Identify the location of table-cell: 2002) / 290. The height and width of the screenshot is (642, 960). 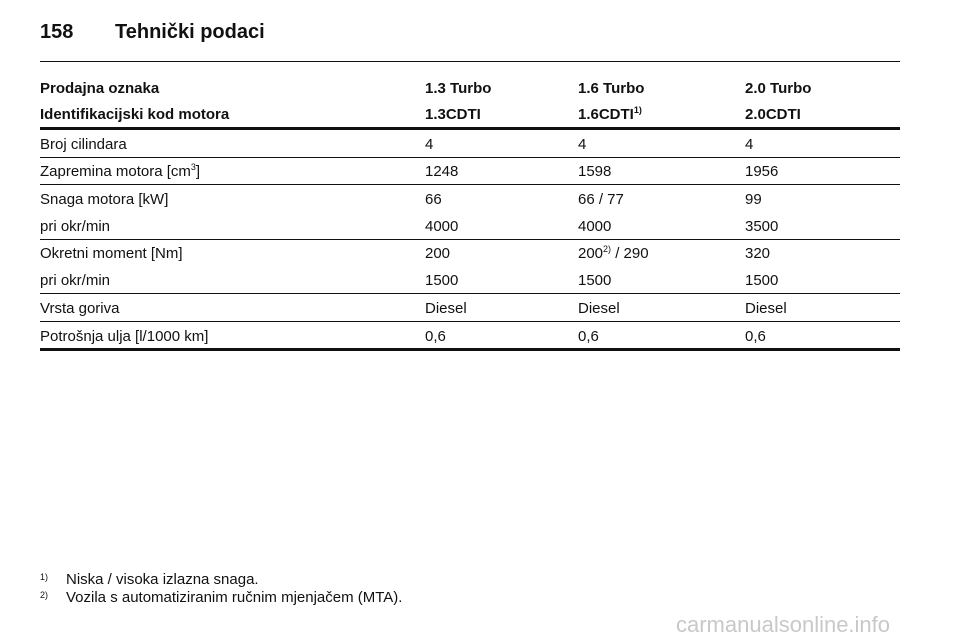
(613, 254).